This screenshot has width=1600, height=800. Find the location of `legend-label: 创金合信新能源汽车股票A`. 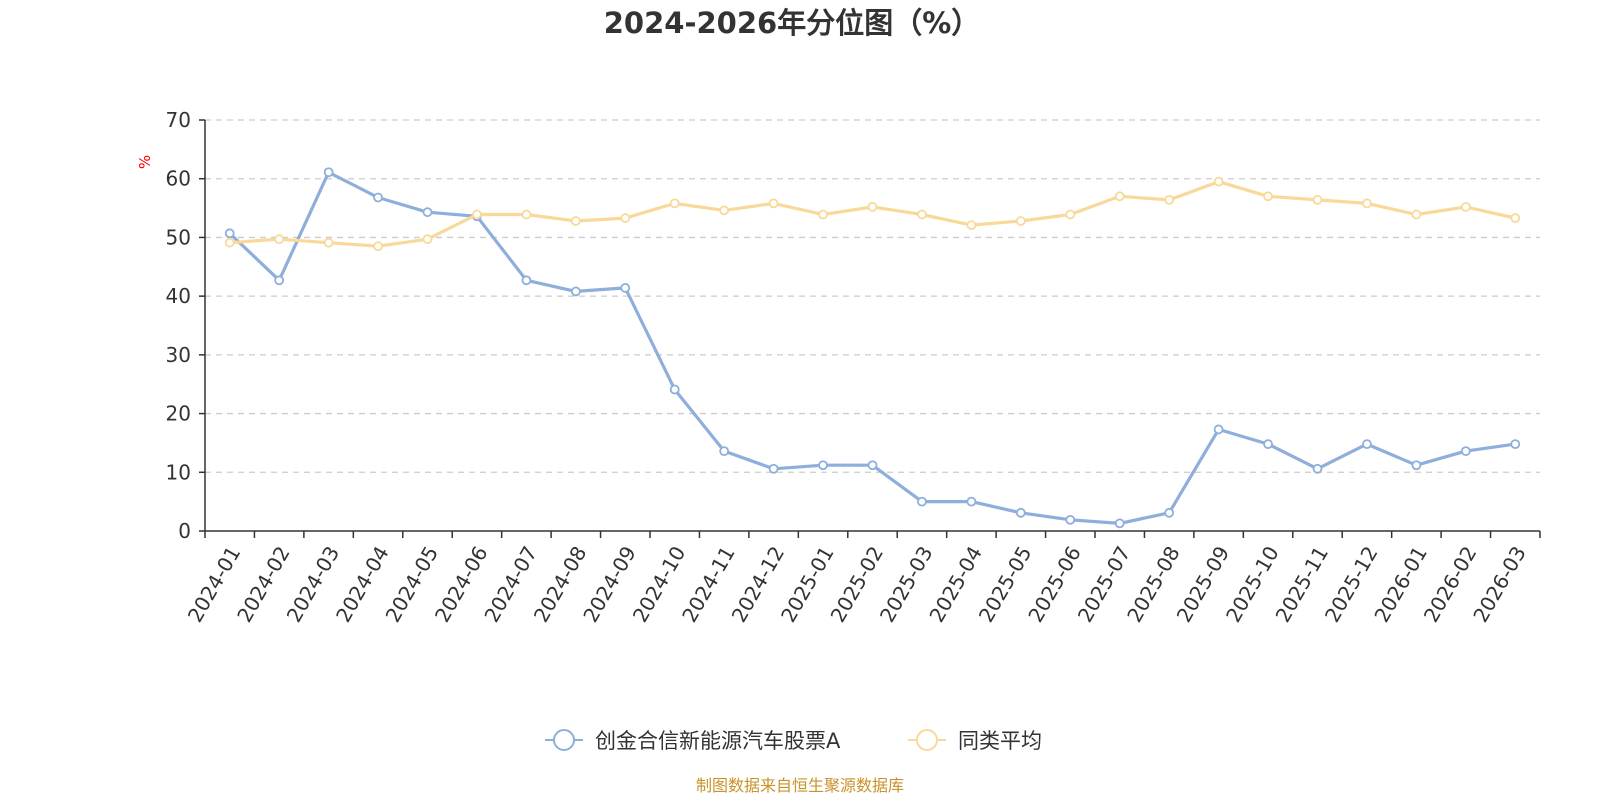

legend-label: 创金合信新能源汽车股票A is located at coordinates (718, 741).